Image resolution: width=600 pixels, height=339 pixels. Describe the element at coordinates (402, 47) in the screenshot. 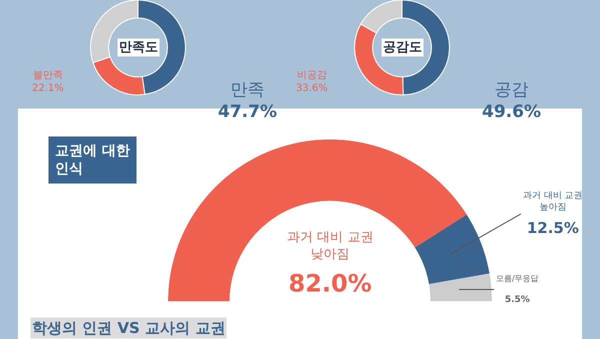

I see `text: 공감도` at that location.